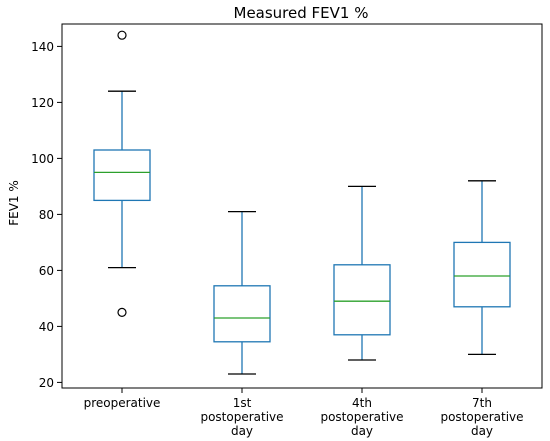 This screenshot has width=550, height=441. I want to click on y-tick-label: 60, so click(46, 271).